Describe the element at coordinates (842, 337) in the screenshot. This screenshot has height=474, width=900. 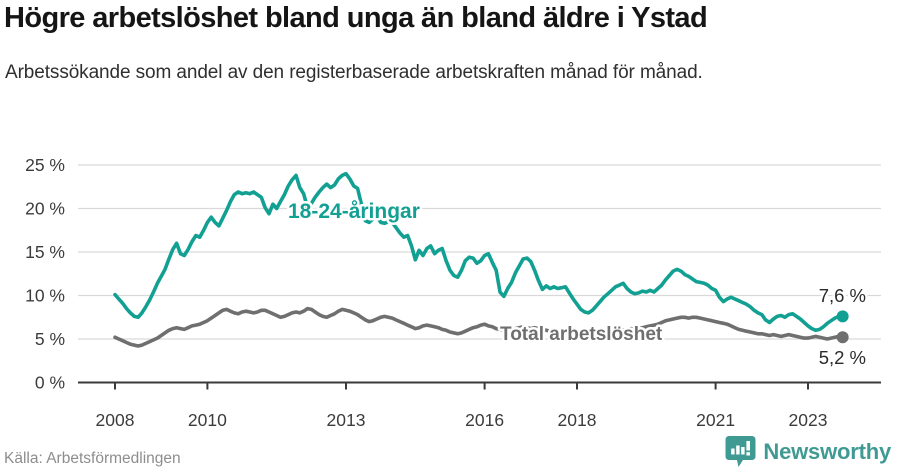
I see `series-end-dot-total` at that location.